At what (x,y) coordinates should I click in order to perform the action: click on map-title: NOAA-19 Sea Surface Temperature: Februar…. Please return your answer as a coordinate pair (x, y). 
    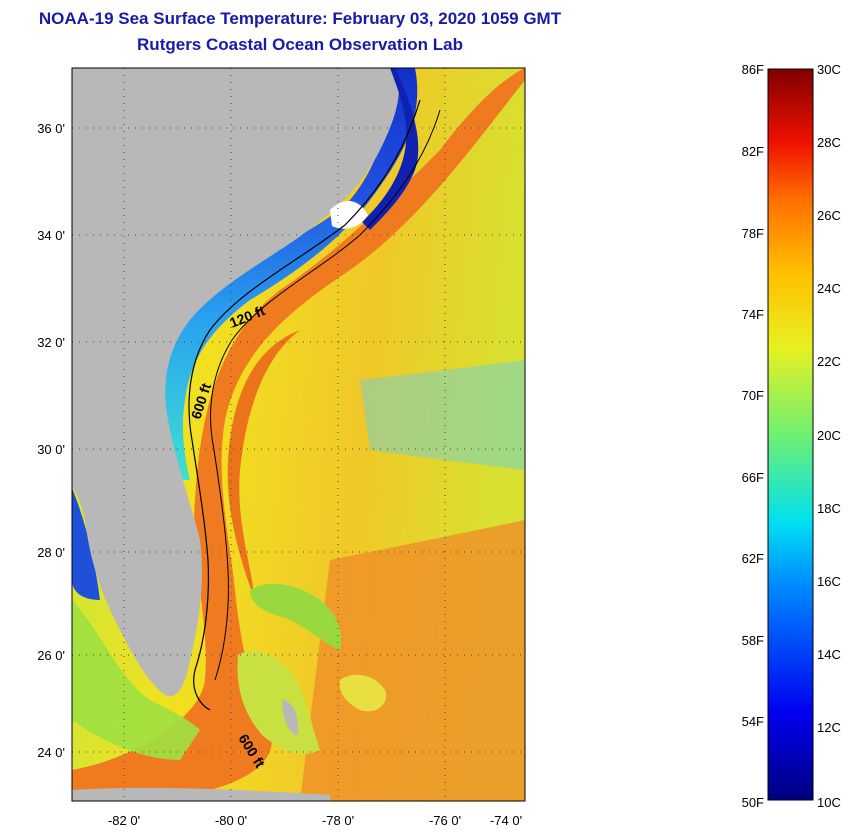
    Looking at the image, I should click on (300, 18).